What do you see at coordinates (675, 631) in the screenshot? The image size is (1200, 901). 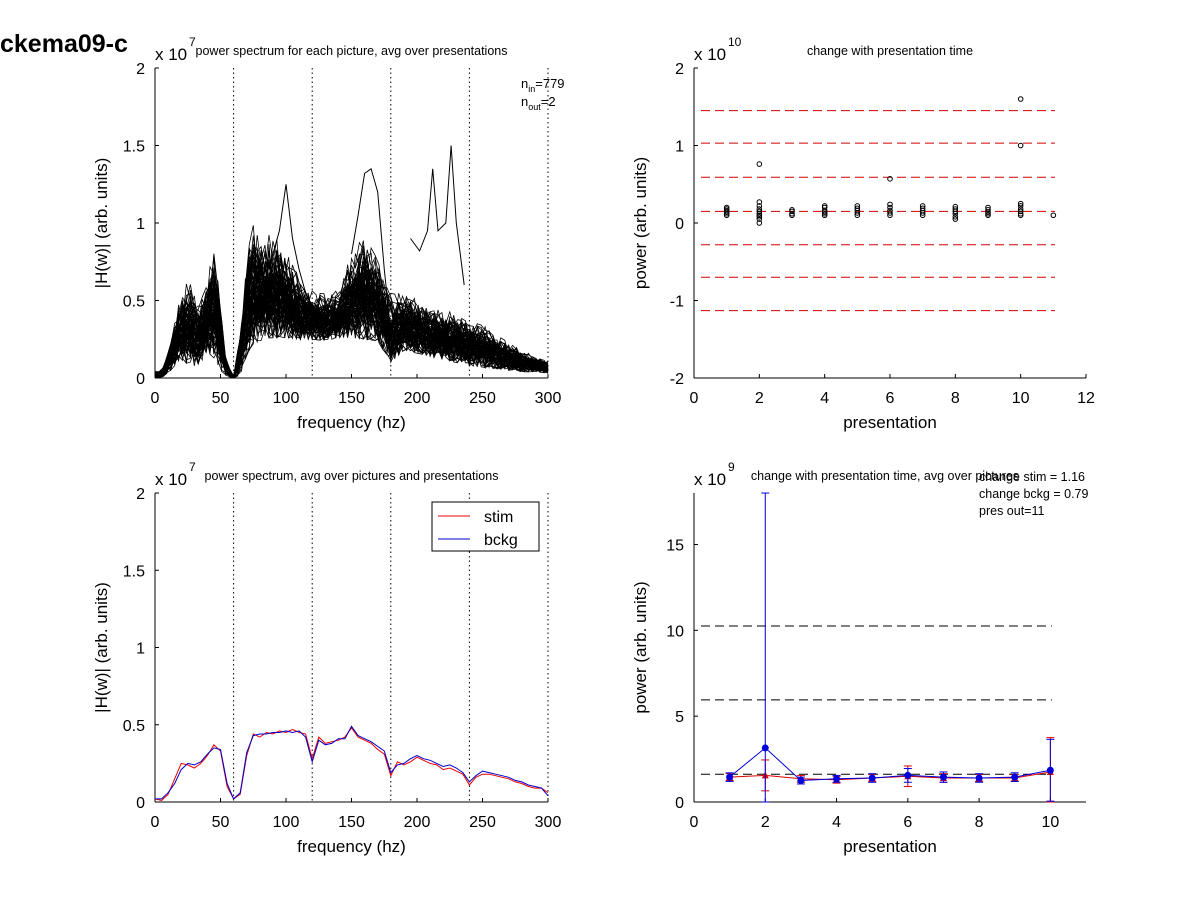 I see `y-tick-label: 10` at bounding box center [675, 631].